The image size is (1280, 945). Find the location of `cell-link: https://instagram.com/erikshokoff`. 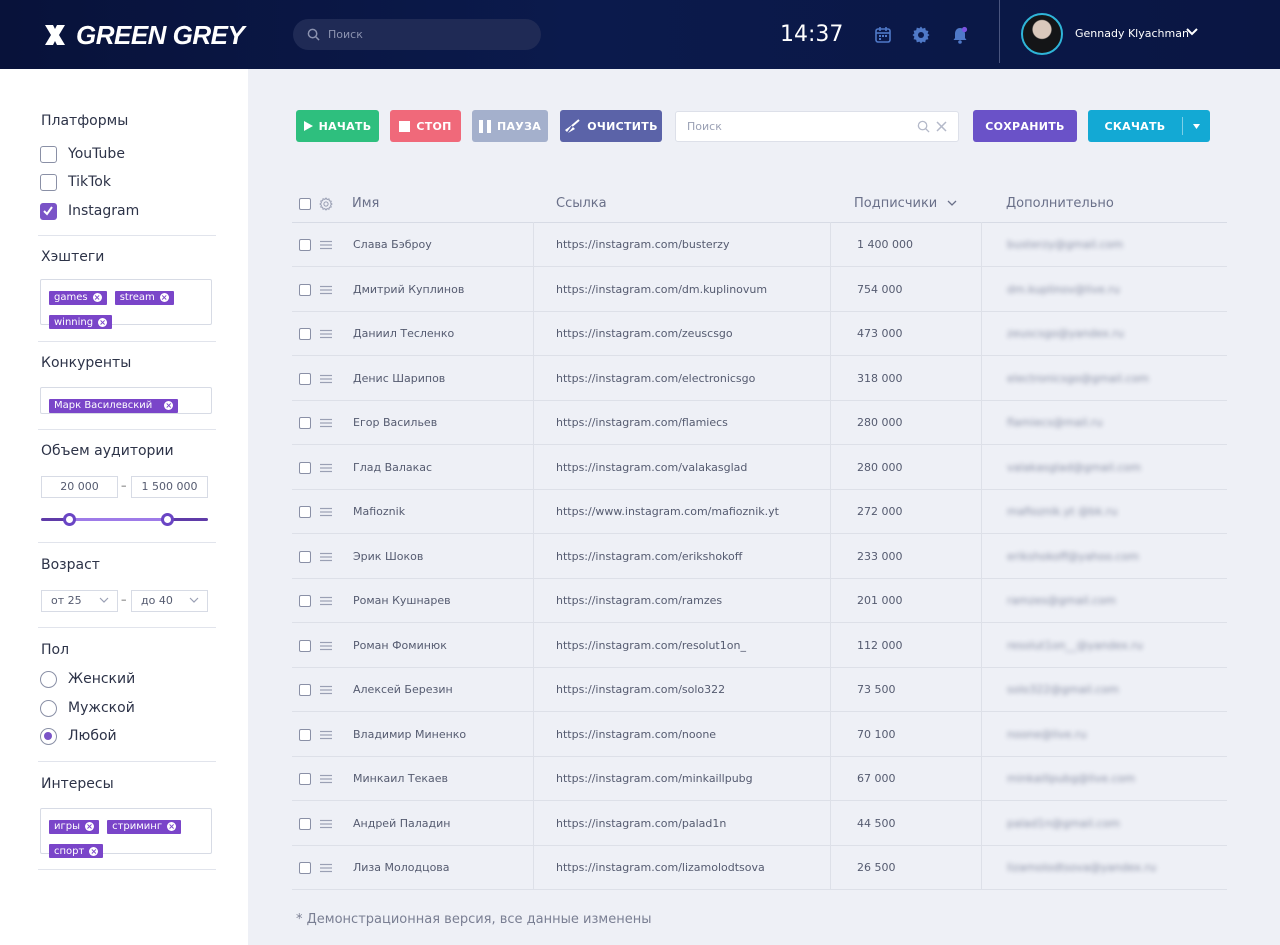

cell-link: https://instagram.com/erikshokoff is located at coordinates (649, 556).